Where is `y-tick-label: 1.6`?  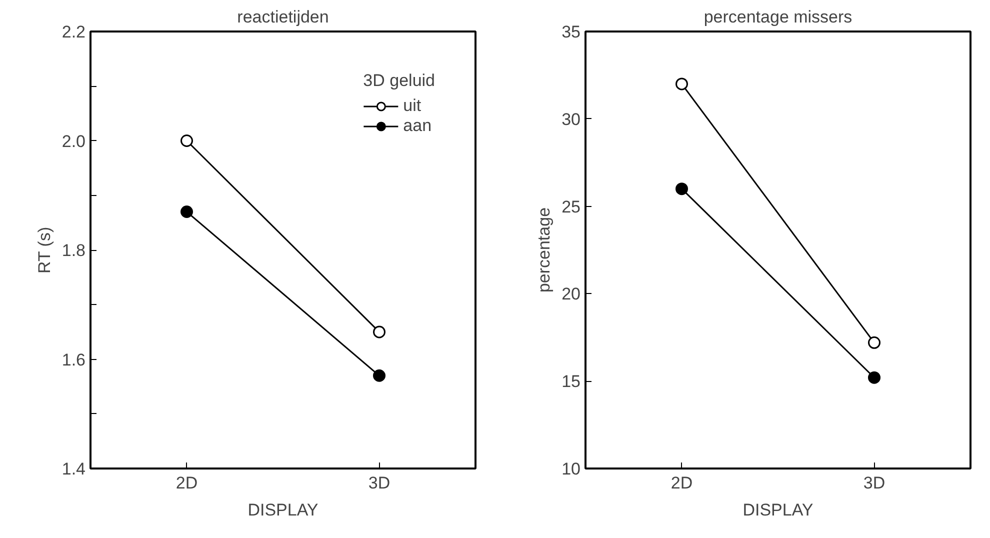
y-tick-label: 1.6 is located at coordinates (74, 360).